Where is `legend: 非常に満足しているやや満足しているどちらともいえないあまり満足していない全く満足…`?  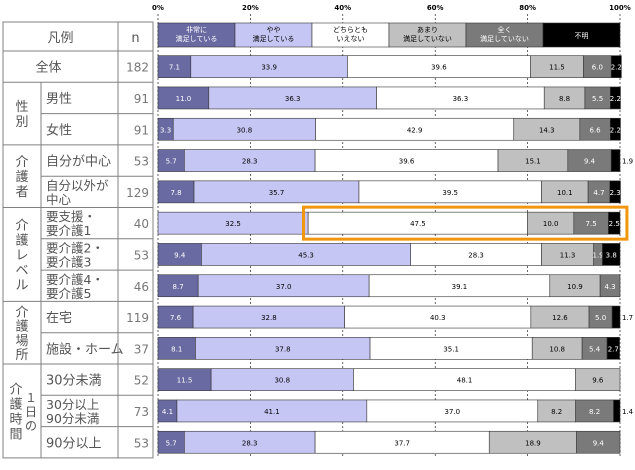 legend: 非常に満足しているやや満足しているどちらともいえないあまり満足していない全く満足… is located at coordinates (389, 35).